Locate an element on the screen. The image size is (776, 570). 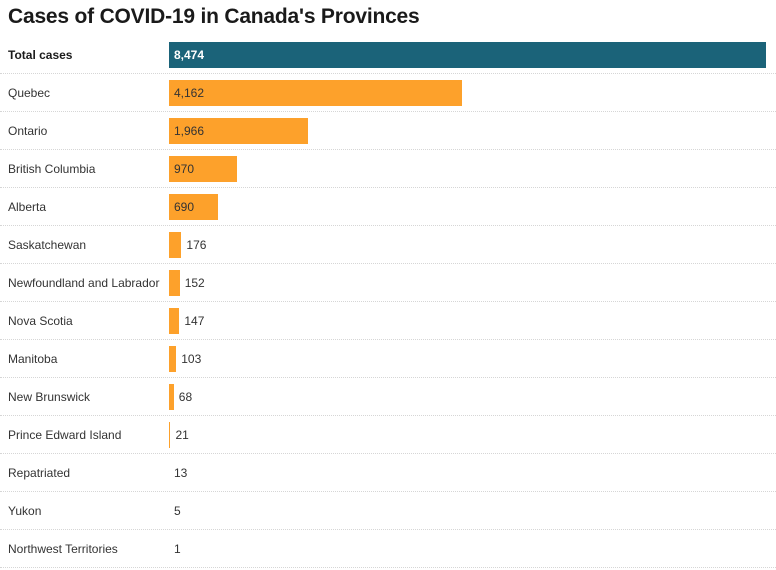
value-label: 147 is located at coordinates (194, 321).